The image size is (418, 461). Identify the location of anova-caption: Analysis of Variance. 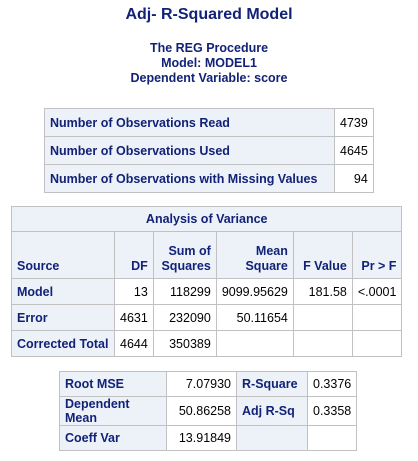
(207, 219).